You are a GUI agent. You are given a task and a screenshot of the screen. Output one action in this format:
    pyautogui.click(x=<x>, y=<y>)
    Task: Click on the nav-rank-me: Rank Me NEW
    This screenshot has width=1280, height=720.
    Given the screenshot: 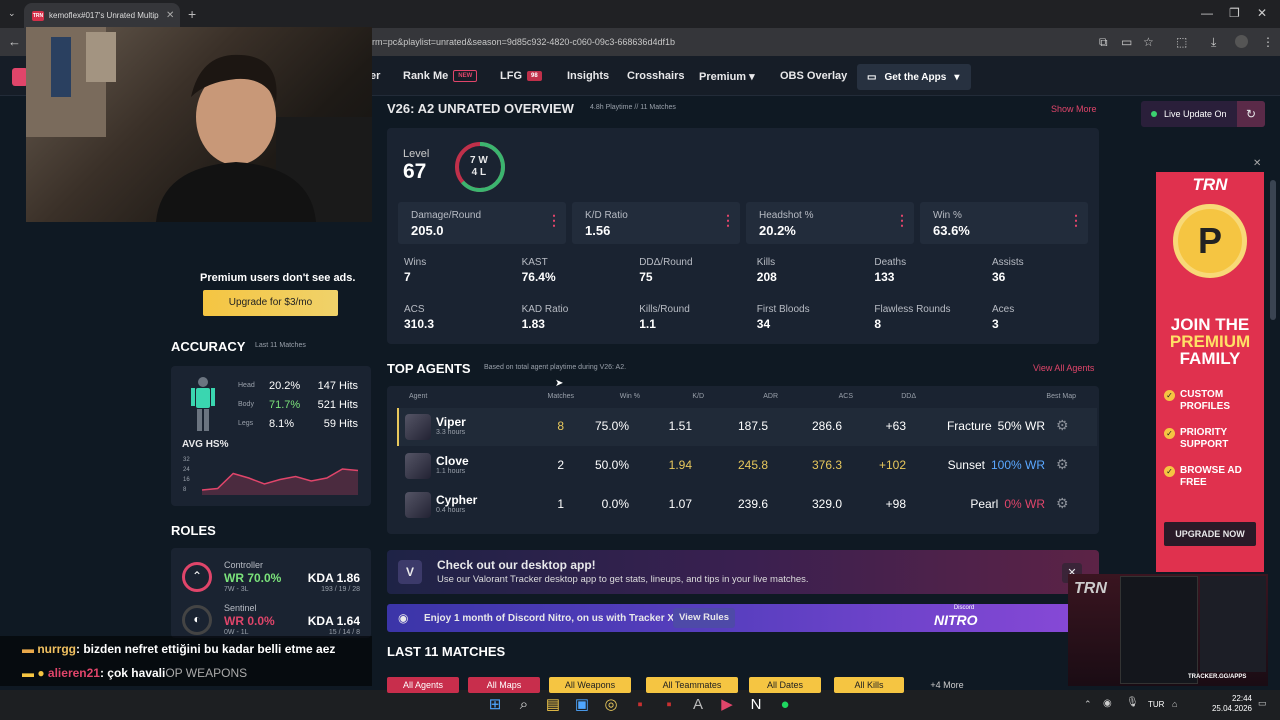 What is the action you would take?
    pyautogui.click(x=440, y=76)
    